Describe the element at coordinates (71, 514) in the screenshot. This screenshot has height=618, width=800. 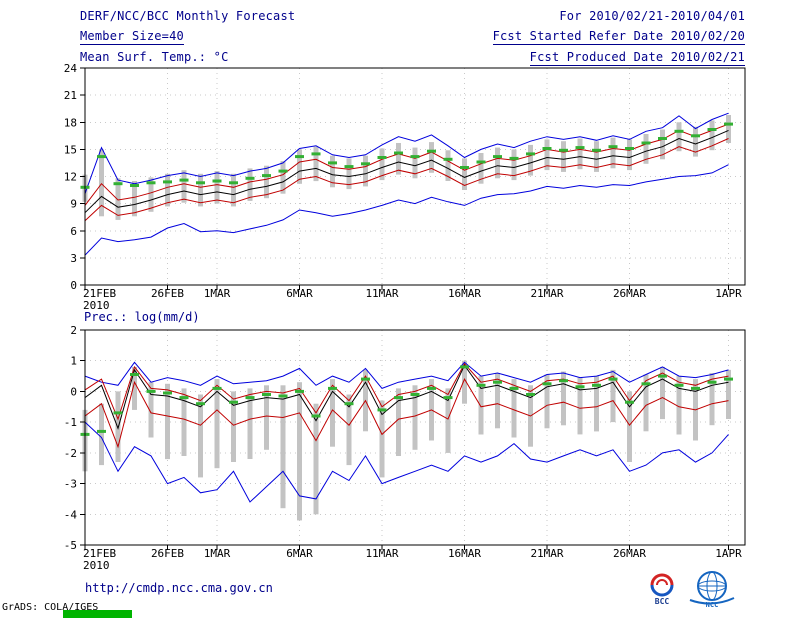
I see `y-tick-label: -4` at that location.